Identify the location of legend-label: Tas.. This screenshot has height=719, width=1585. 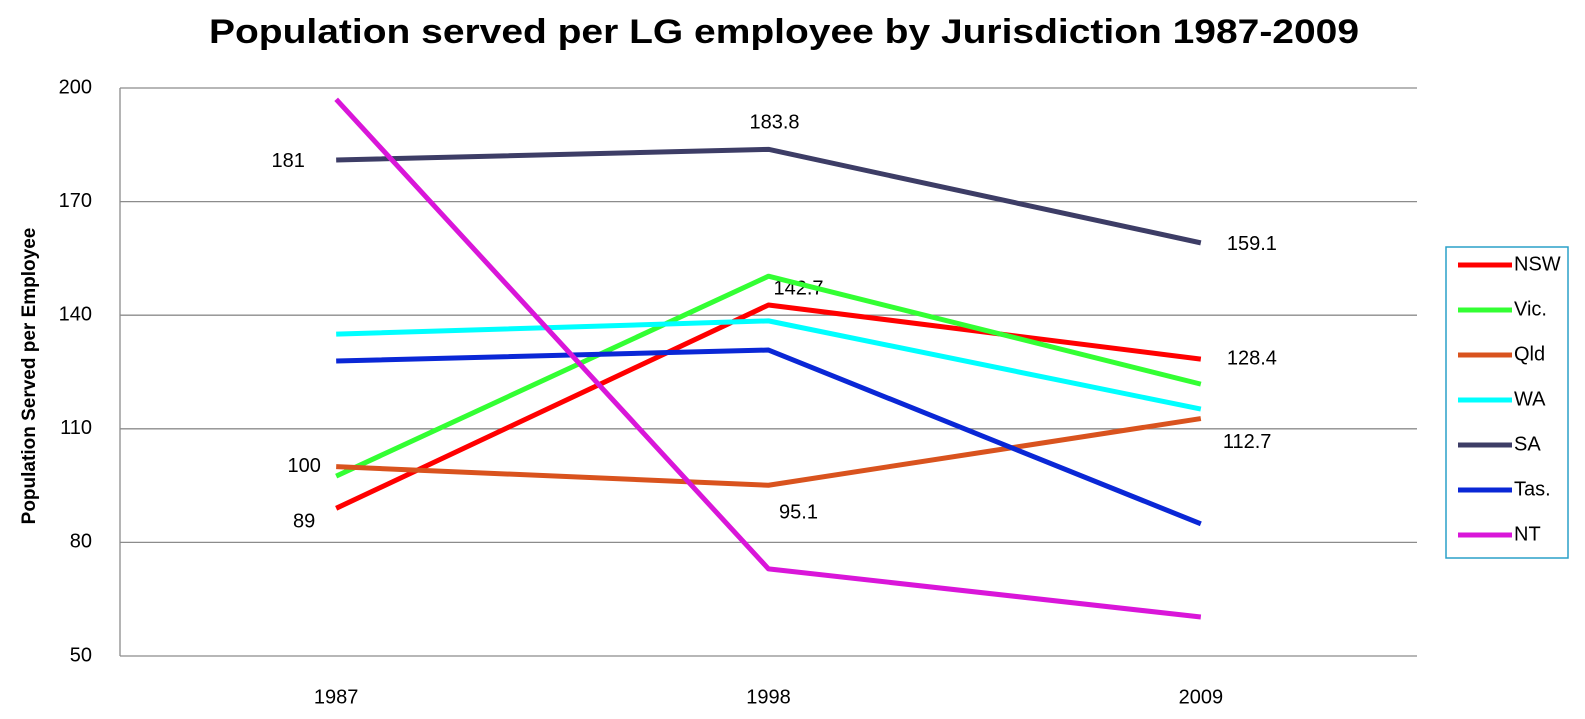
(1532, 489).